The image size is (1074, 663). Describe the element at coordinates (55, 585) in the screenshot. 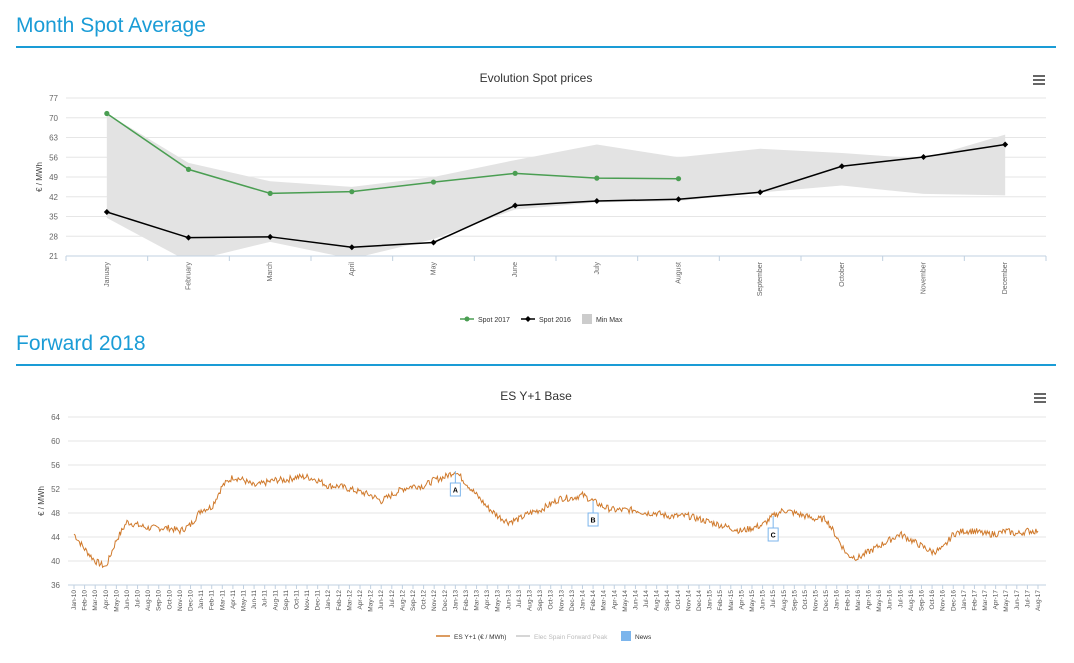

I see `y-tick-label: 36` at that location.